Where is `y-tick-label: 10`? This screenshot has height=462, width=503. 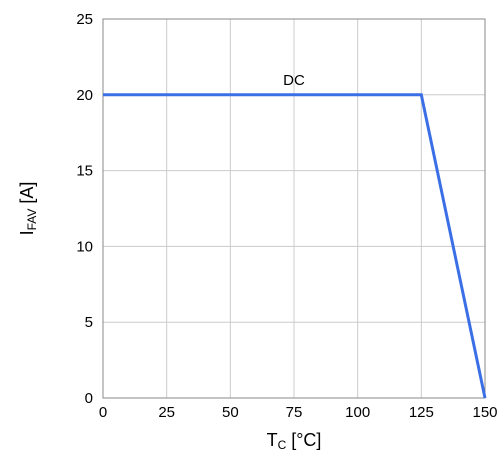 y-tick-label: 10 is located at coordinates (84, 246).